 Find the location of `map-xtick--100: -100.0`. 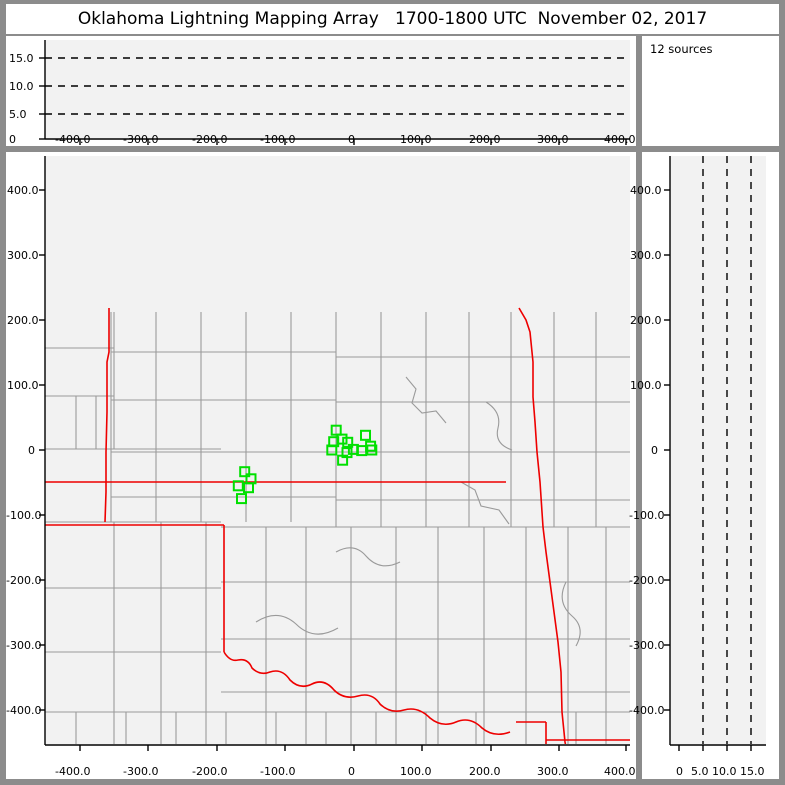

map-xtick--100: -100.0 is located at coordinates (278, 771).